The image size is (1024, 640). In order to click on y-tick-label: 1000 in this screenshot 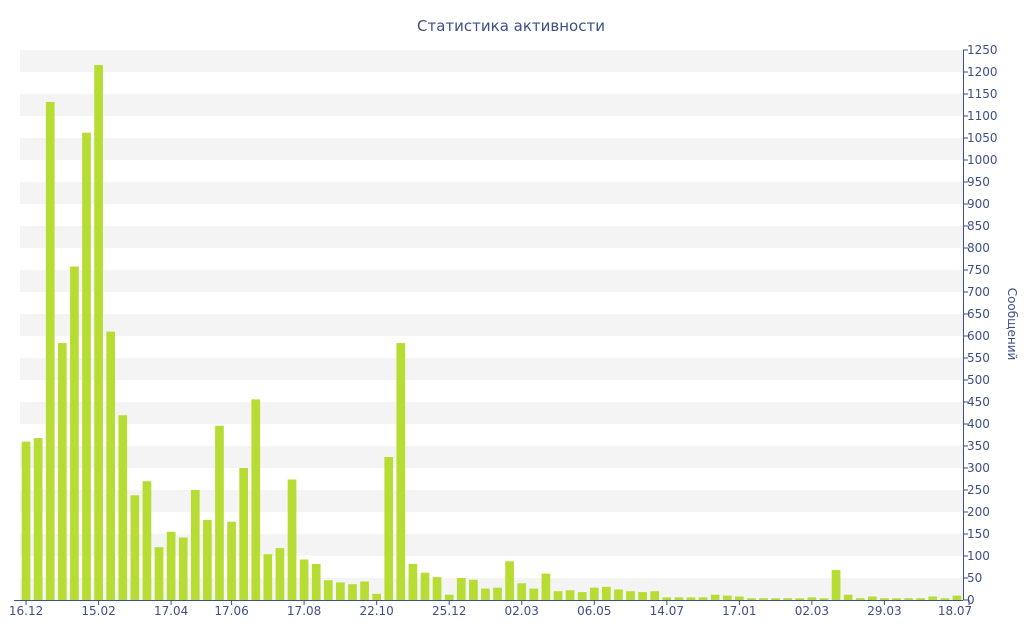, I will do `click(982, 160)`.